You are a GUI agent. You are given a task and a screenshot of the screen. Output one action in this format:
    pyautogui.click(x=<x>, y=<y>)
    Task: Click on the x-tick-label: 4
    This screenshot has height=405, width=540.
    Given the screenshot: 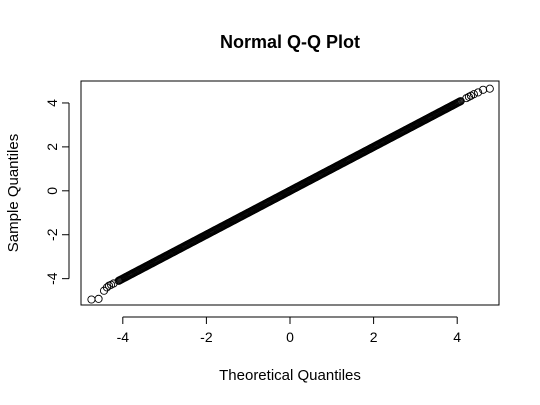 What is the action you would take?
    pyautogui.click(x=457, y=337)
    